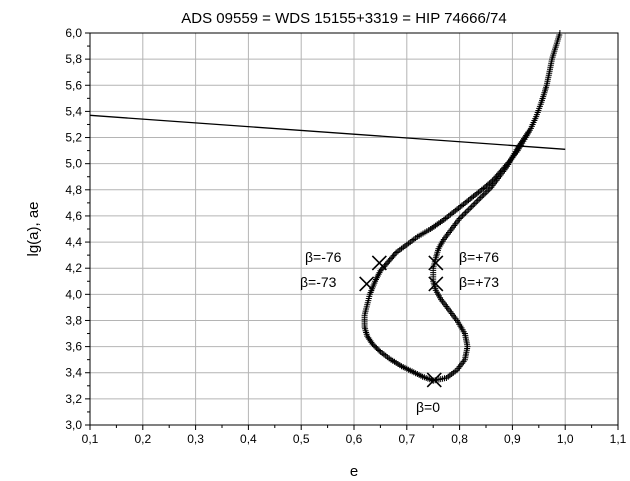  I want to click on y-tick-label: 5,2, so click(73, 138).